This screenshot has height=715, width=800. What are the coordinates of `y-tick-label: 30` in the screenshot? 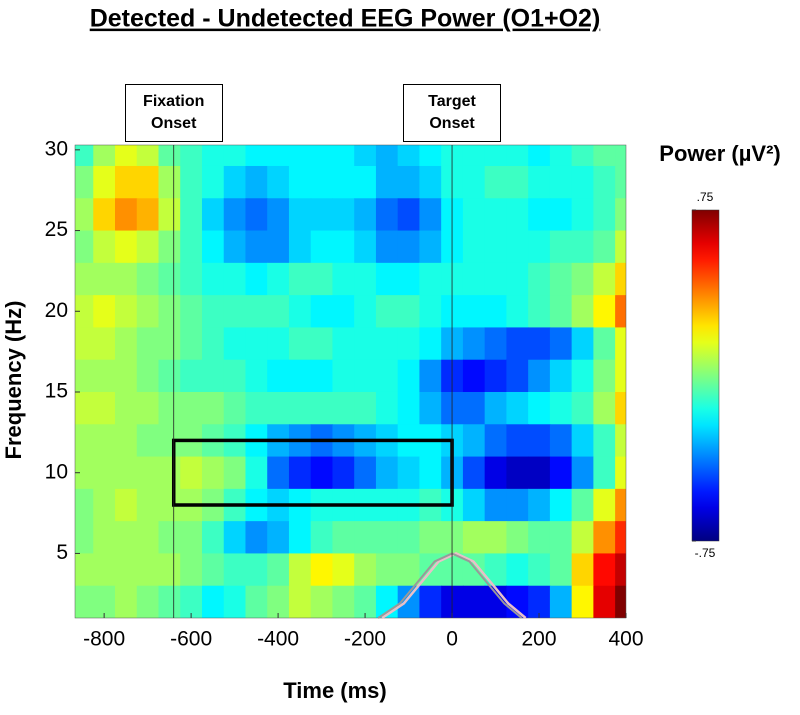 It's located at (56, 148).